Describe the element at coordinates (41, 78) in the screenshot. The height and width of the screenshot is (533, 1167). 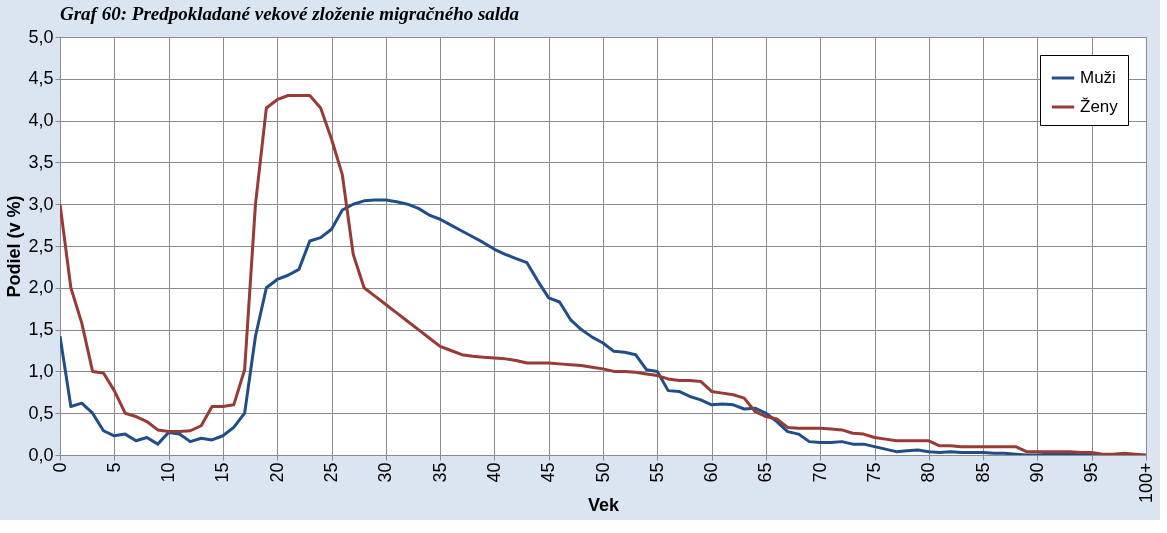
I see `y-tick-label: 4,5` at that location.